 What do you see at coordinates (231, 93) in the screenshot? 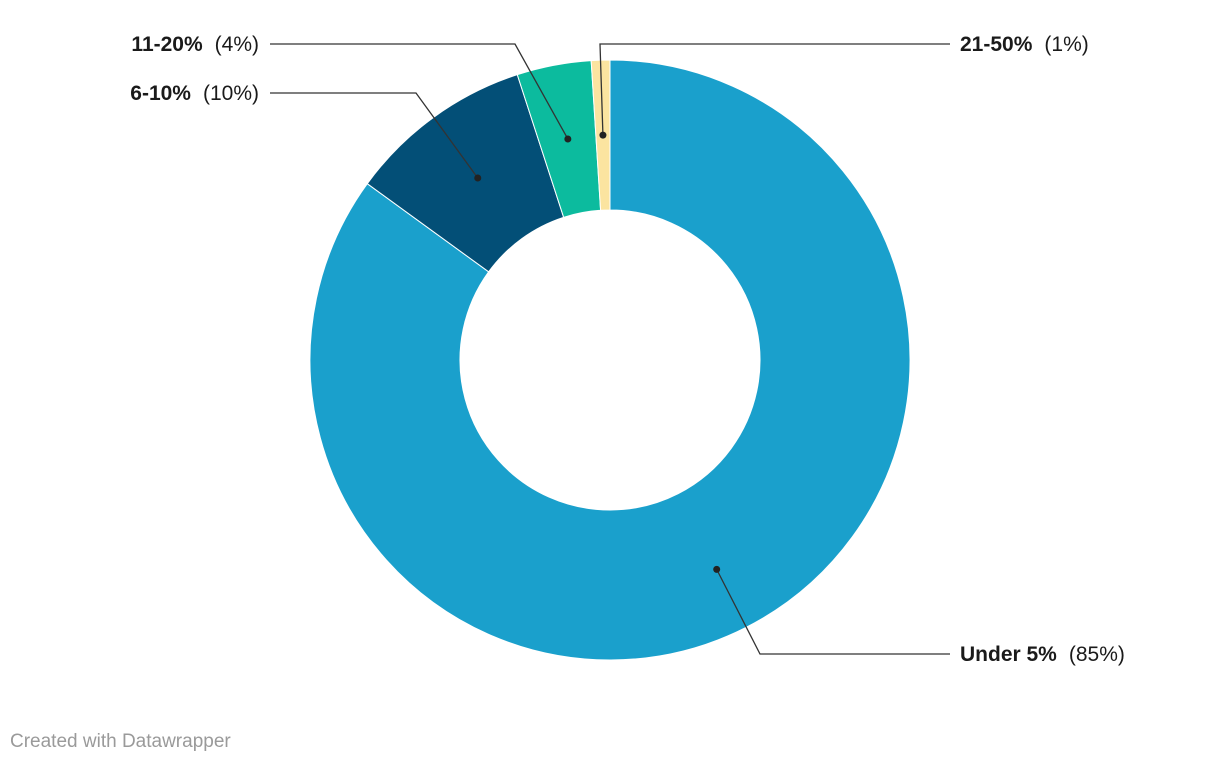
I see `slice-label-percent: (10%)` at bounding box center [231, 93].